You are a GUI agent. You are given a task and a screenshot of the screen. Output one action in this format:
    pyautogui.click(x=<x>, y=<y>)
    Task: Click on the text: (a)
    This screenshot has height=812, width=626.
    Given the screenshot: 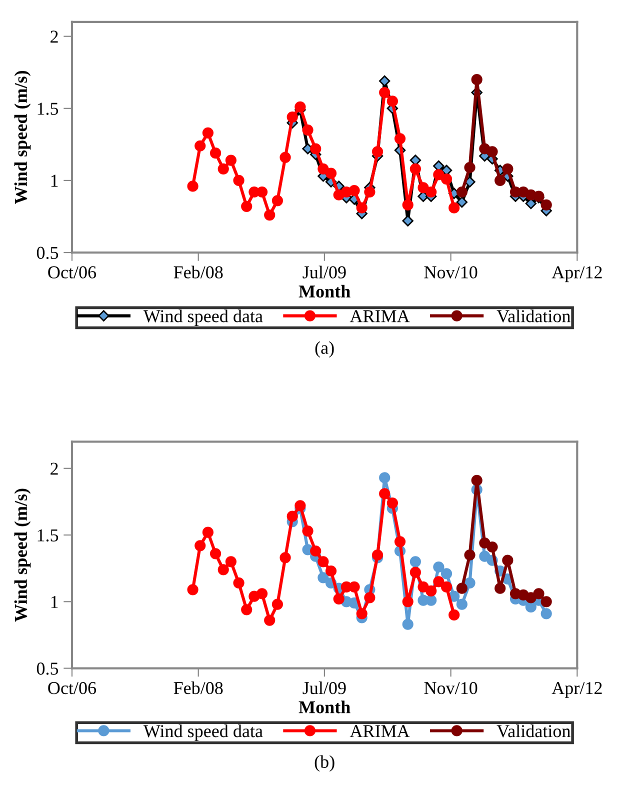 What is the action you would take?
    pyautogui.click(x=324, y=349)
    